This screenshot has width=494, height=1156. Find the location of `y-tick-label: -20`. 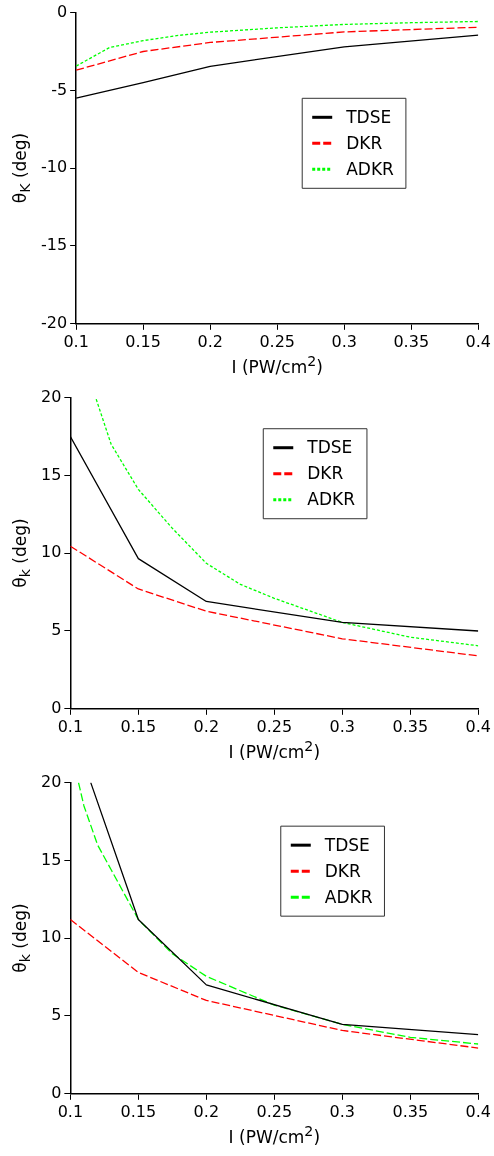

y-tick-label: -20 is located at coordinates (54, 322).